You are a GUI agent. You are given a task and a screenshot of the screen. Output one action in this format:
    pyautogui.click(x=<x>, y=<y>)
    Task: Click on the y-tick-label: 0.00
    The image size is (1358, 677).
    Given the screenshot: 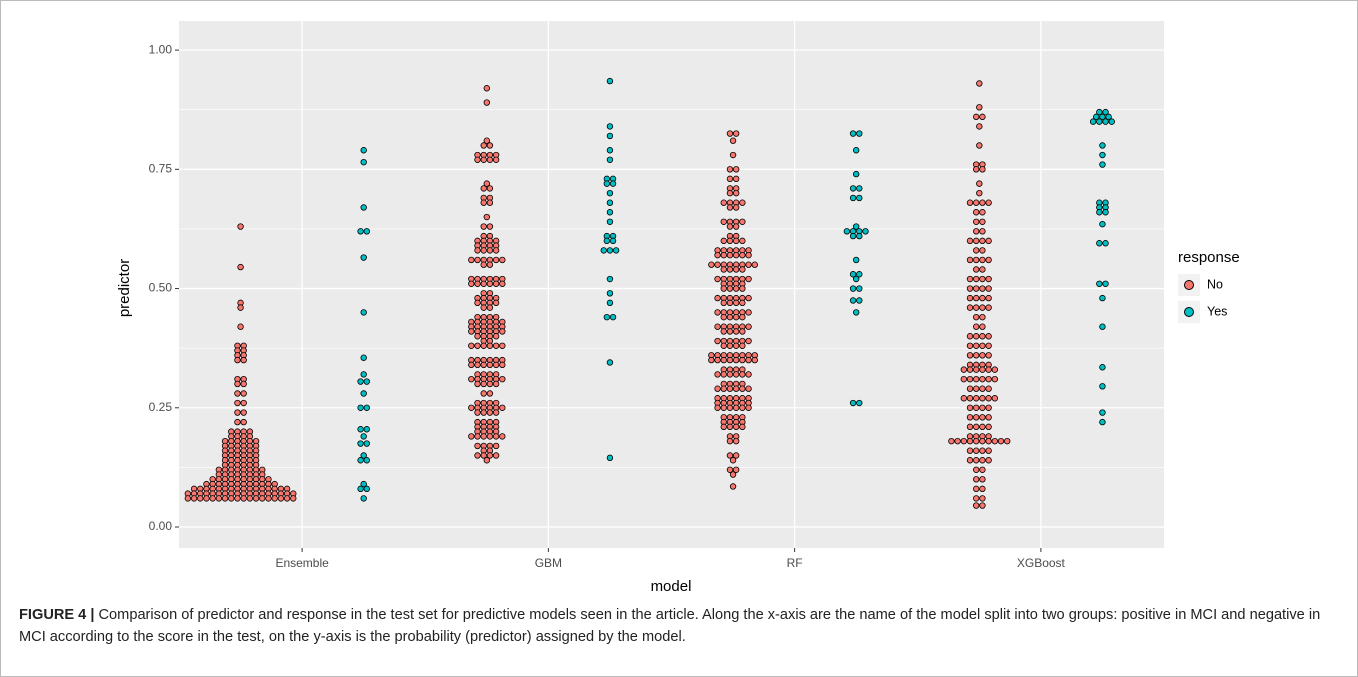 What is the action you would take?
    pyautogui.click(x=161, y=526)
    